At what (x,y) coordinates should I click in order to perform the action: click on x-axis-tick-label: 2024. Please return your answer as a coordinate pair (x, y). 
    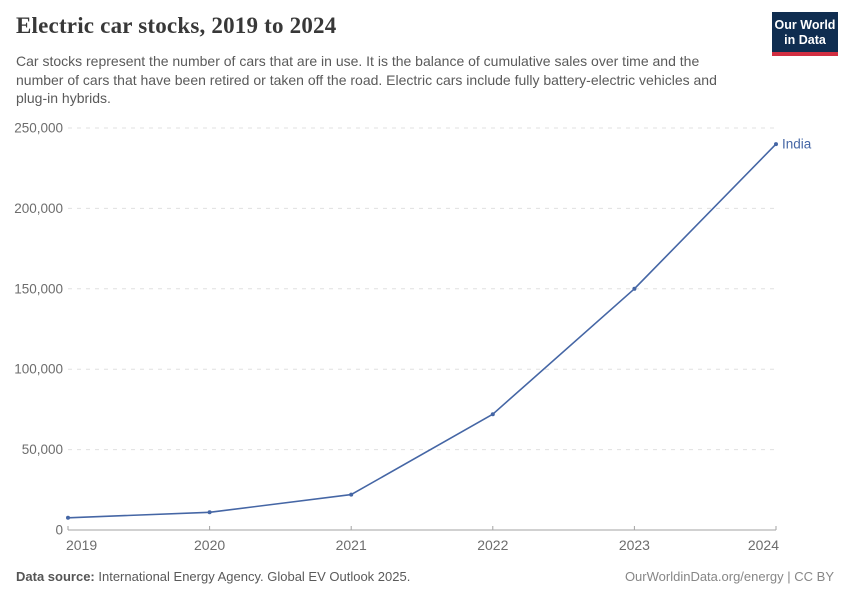
    Looking at the image, I should click on (763, 545).